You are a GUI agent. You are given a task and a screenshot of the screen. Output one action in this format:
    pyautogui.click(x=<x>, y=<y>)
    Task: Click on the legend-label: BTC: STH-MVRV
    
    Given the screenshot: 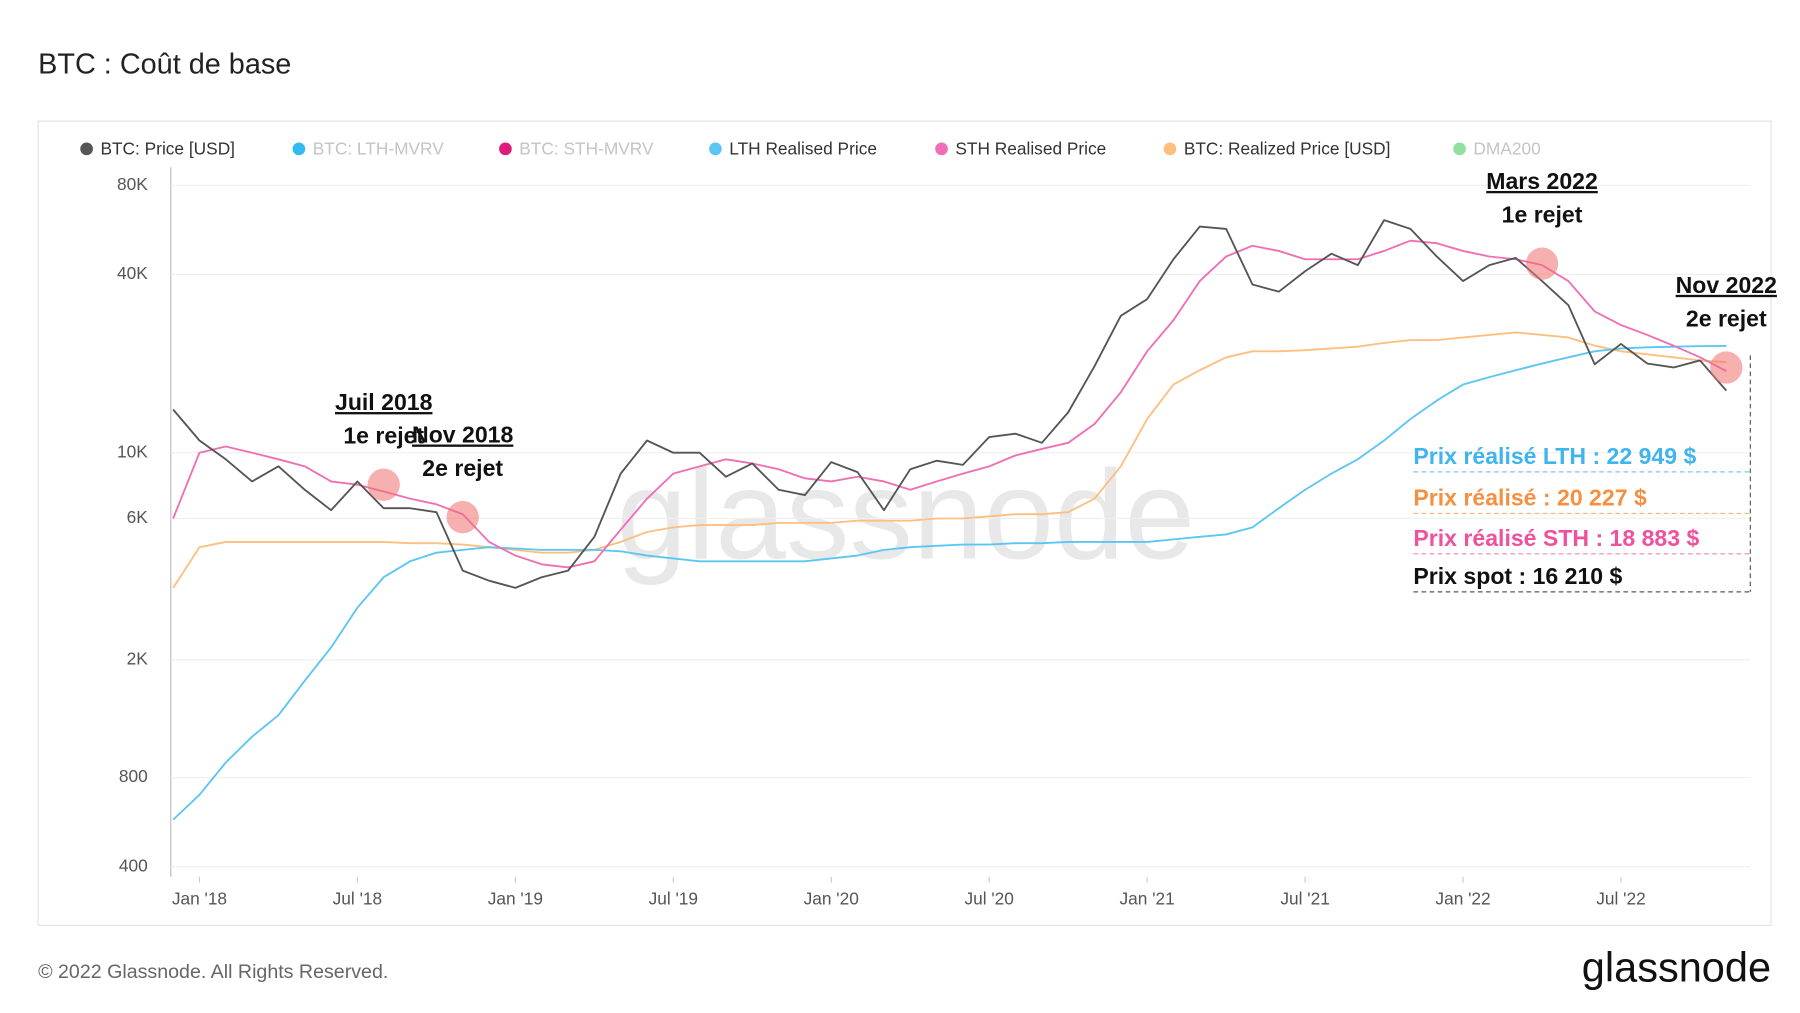 What is the action you would take?
    pyautogui.click(x=586, y=149)
    